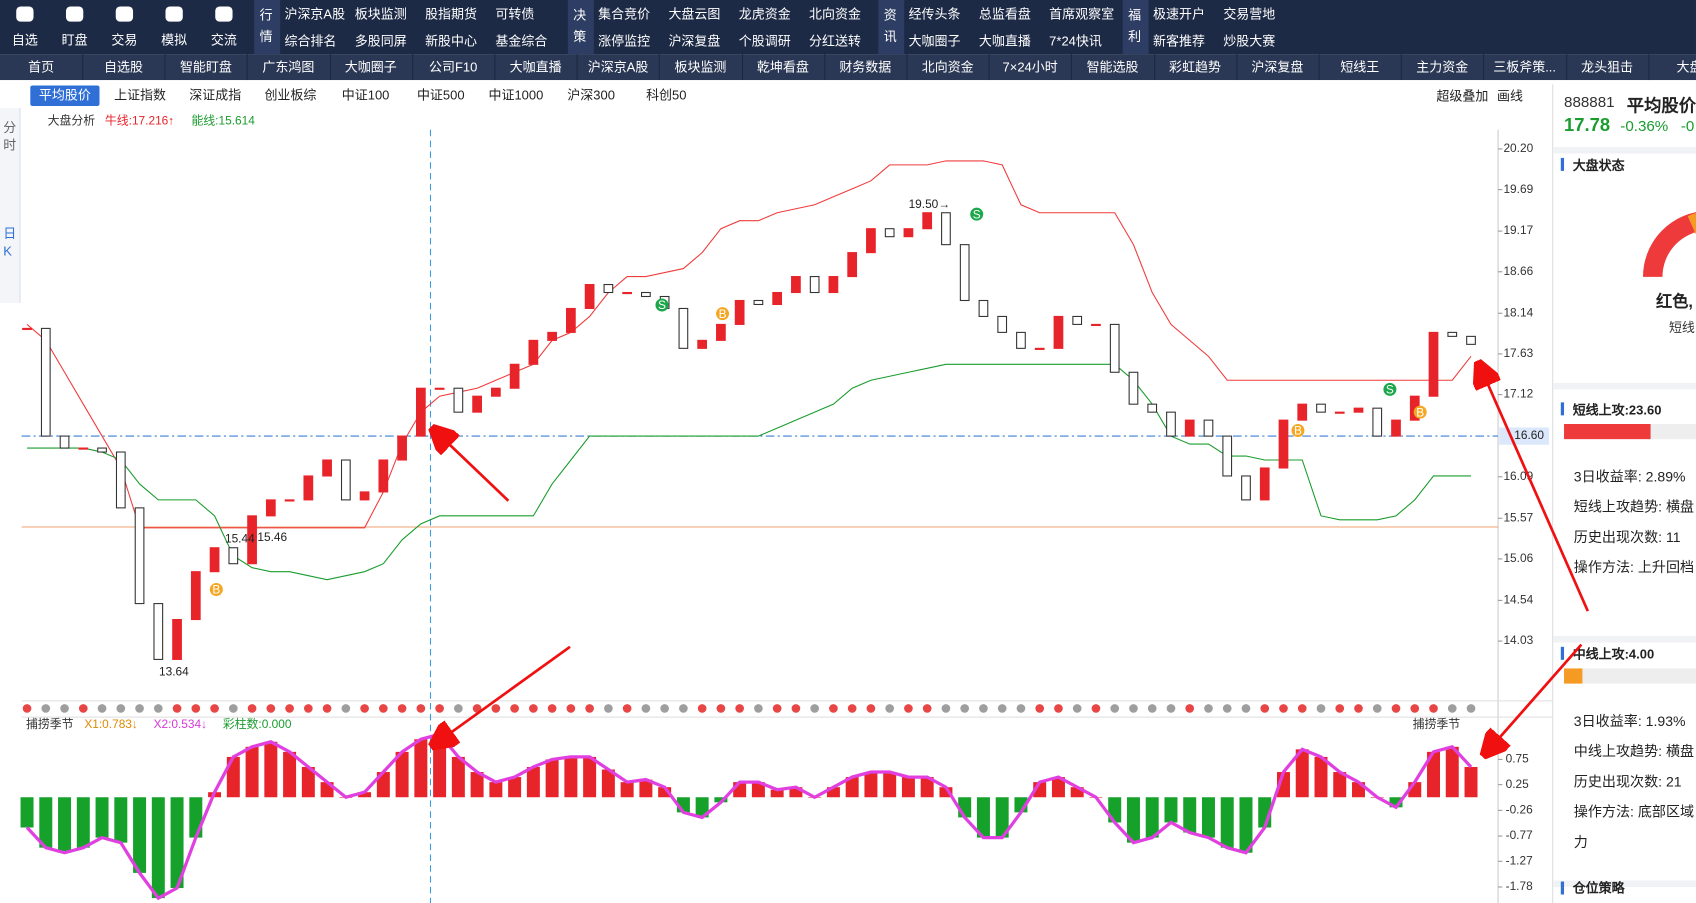  What do you see at coordinates (290, 95) in the screenshot?
I see `index-tab: 创业板综` at bounding box center [290, 95].